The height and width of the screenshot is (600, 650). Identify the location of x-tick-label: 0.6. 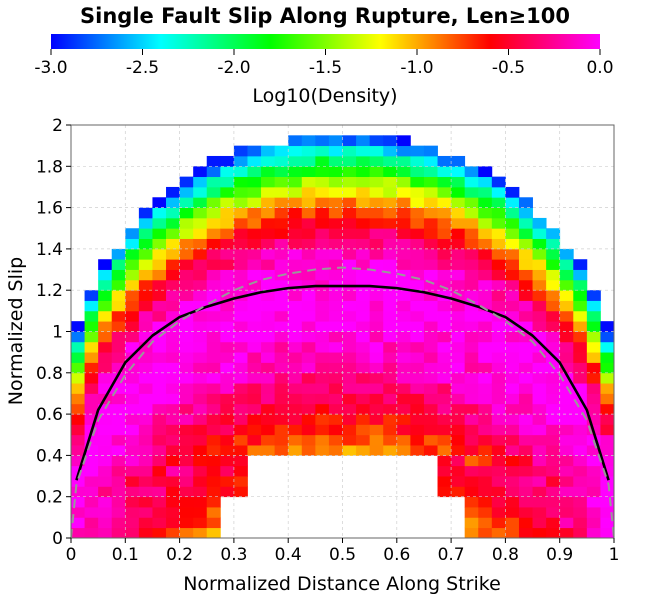
(396, 555).